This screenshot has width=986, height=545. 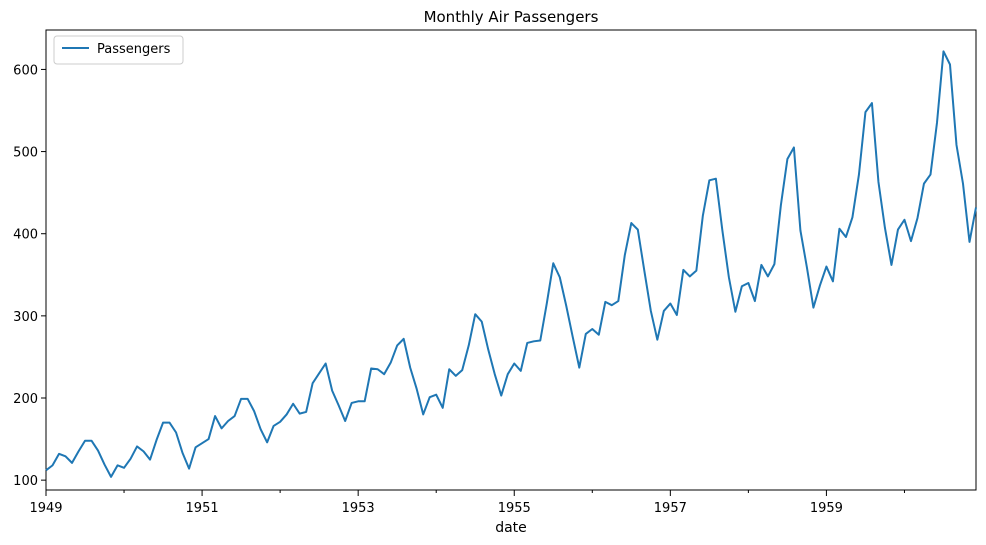 I want to click on y-tick-label: 200, so click(x=25, y=399).